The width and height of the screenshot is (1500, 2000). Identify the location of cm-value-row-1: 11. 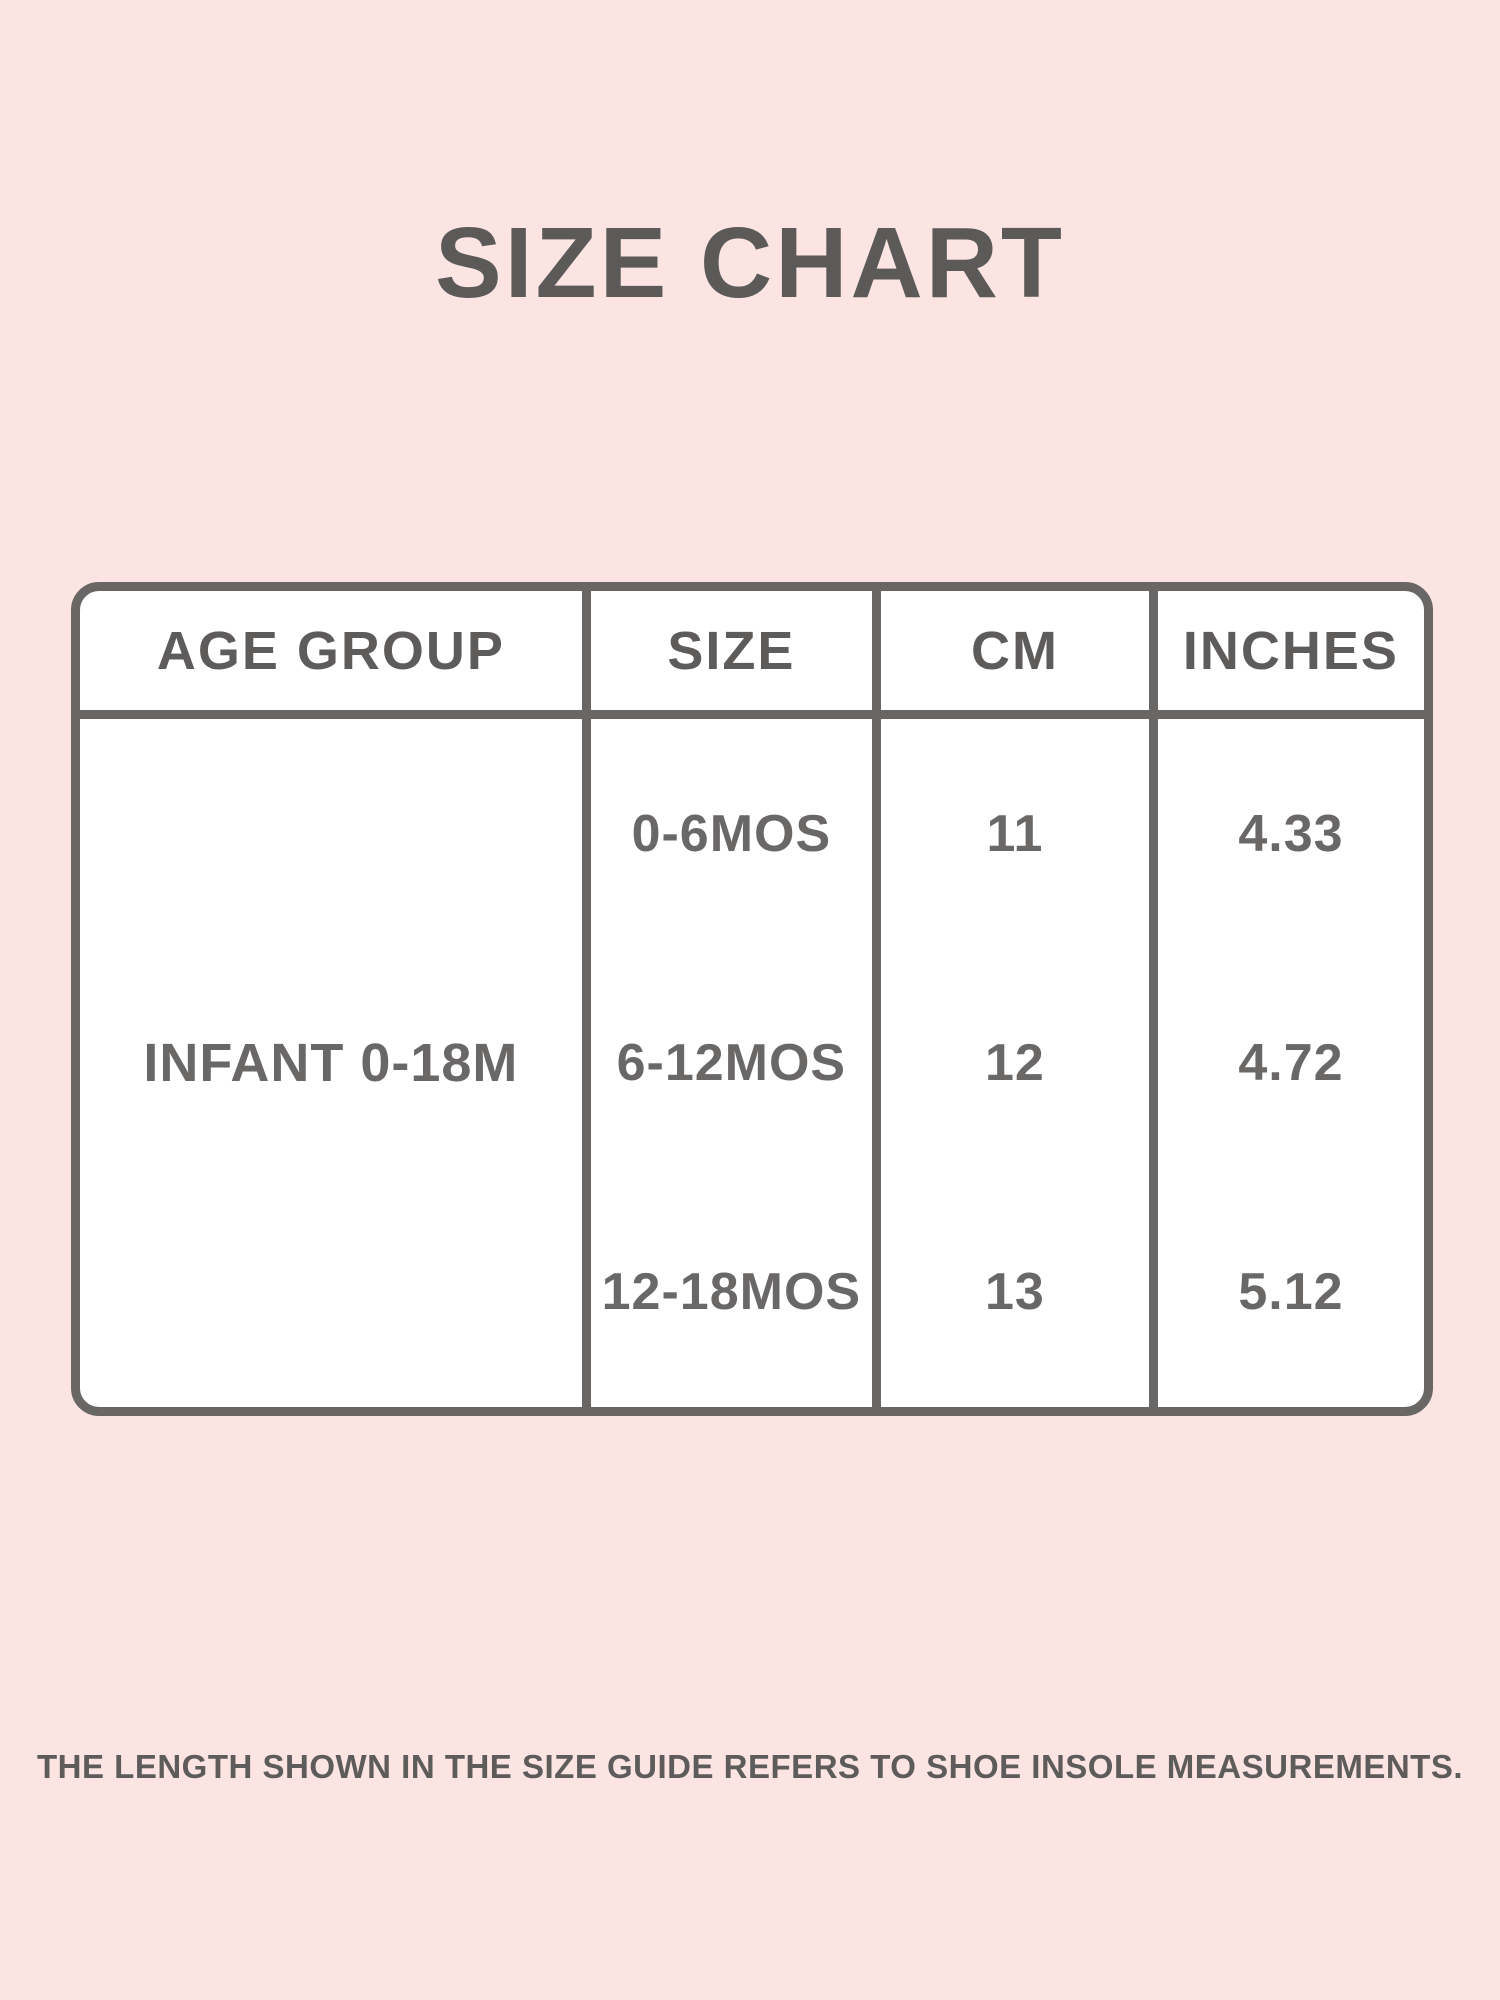
(1015, 833).